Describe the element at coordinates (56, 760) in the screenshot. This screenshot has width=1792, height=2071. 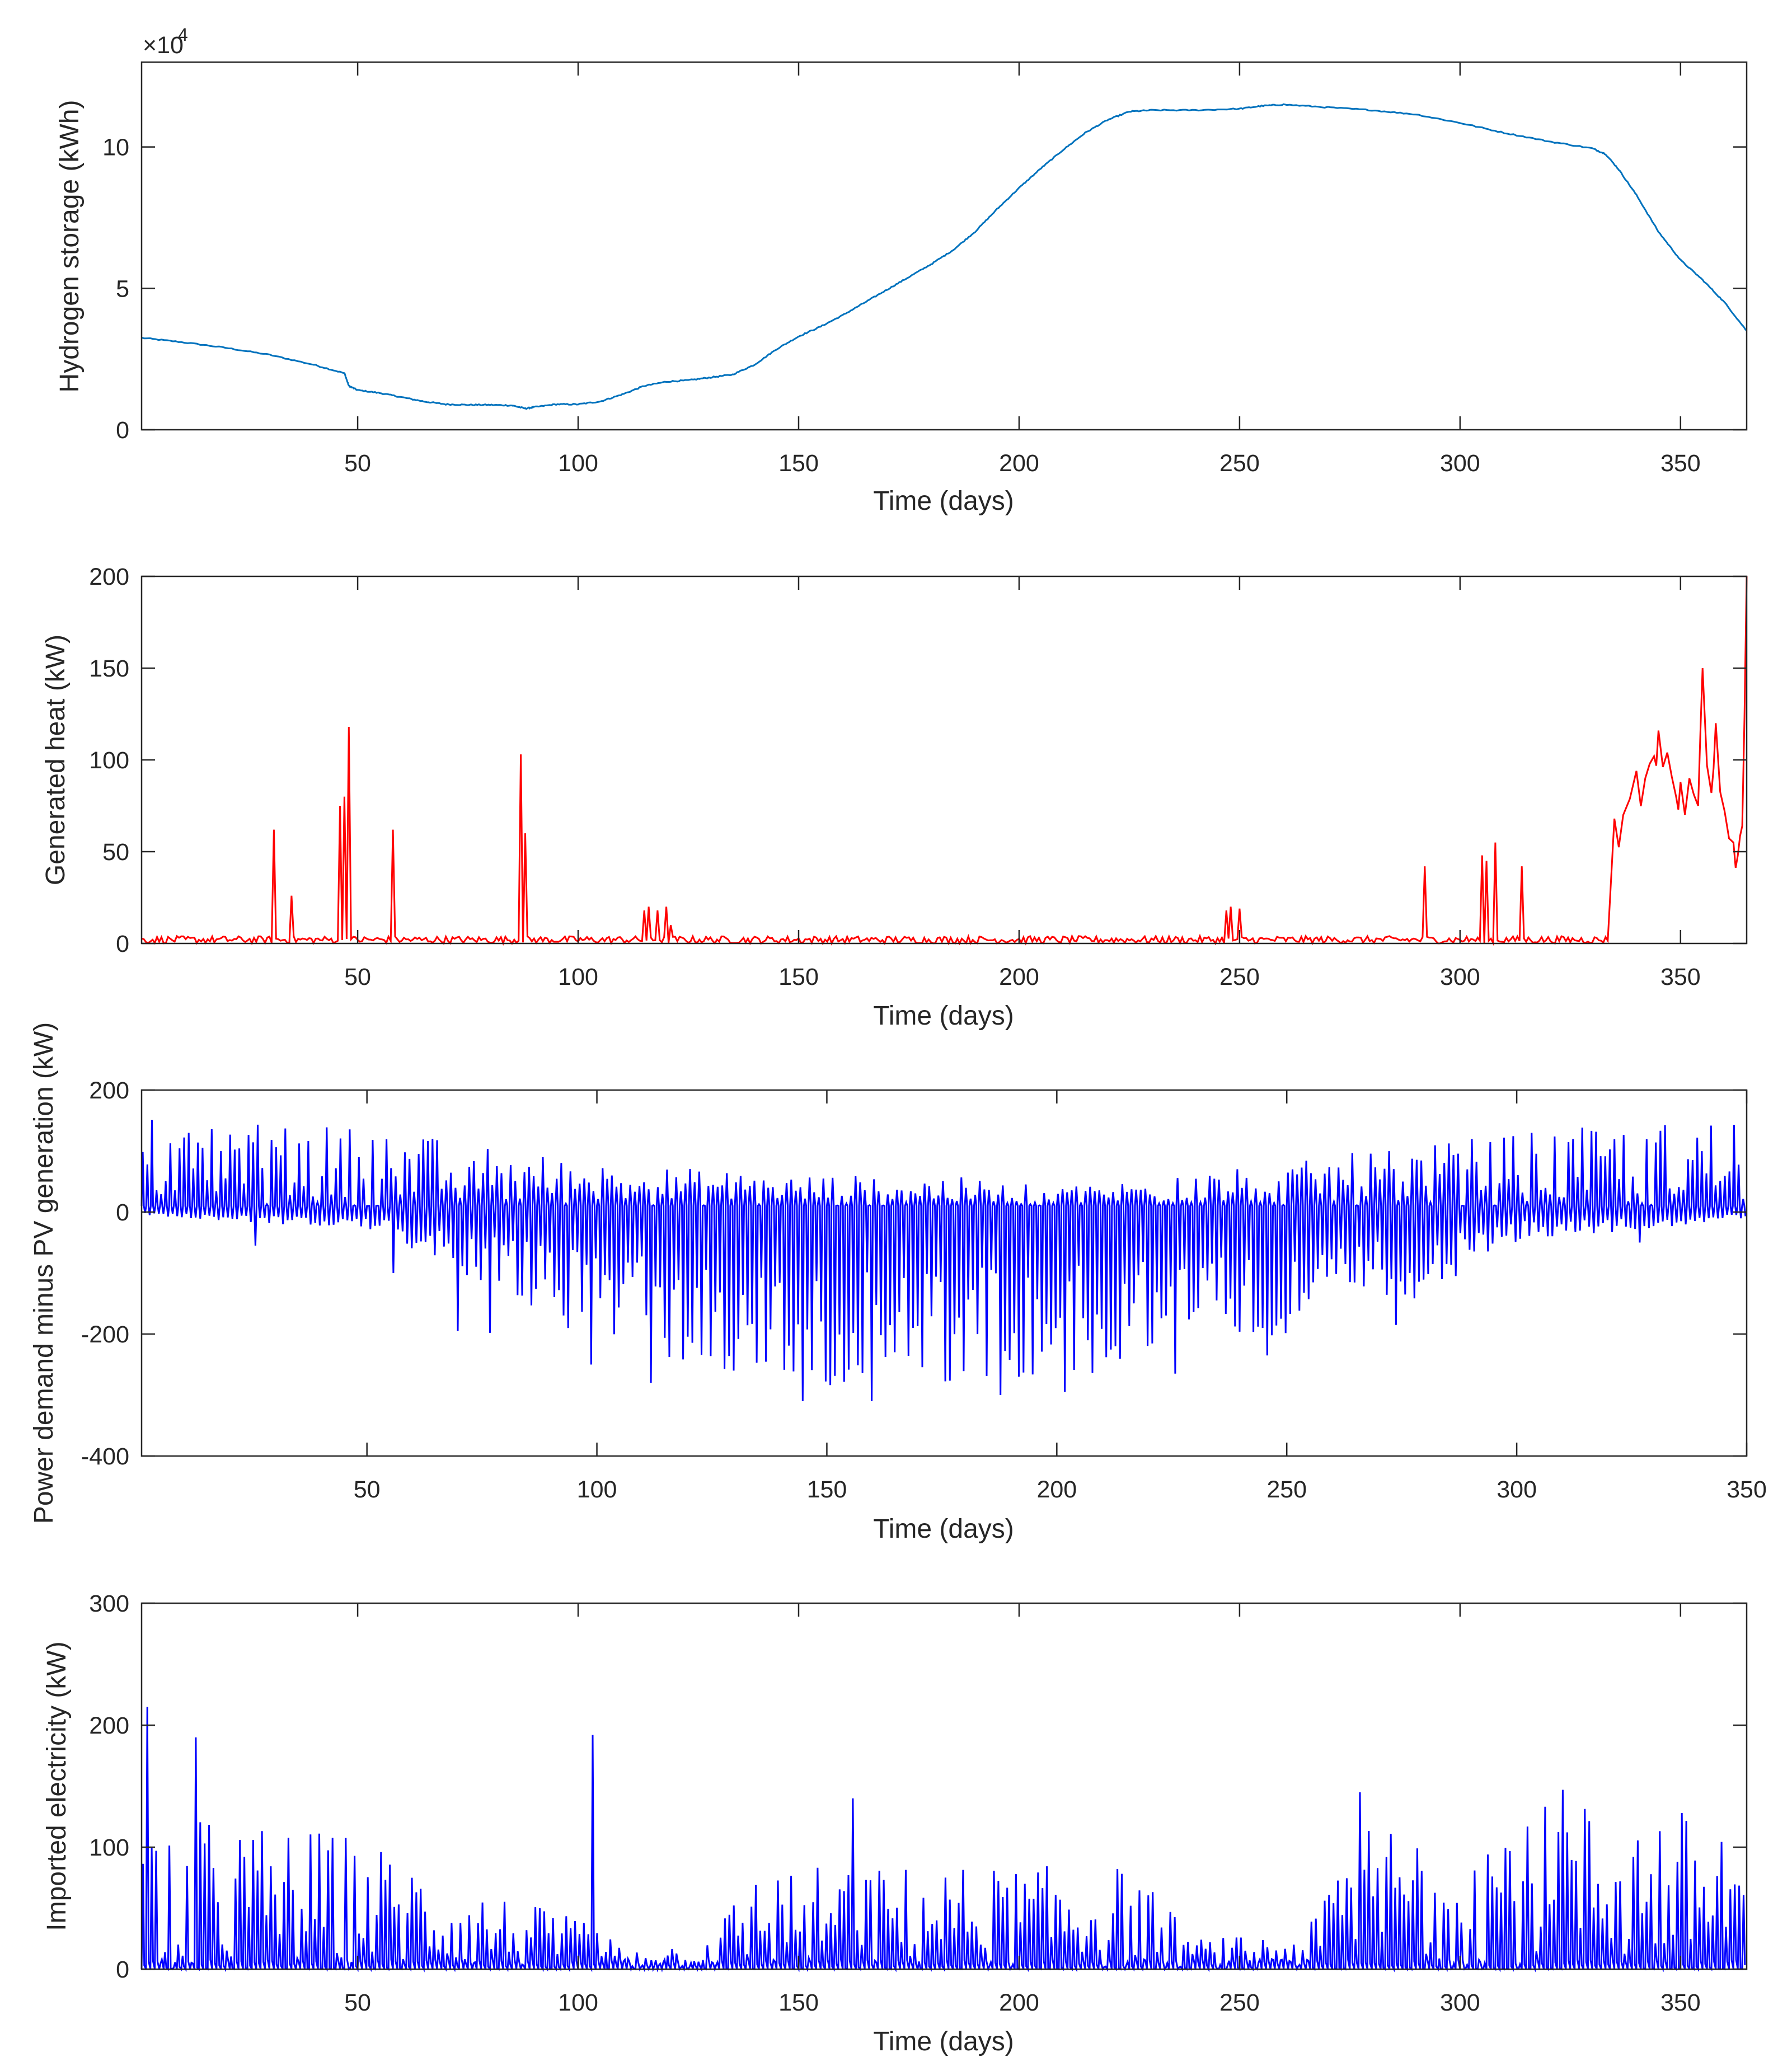
I see `y-axis-label: Generated heat (kW)` at that location.